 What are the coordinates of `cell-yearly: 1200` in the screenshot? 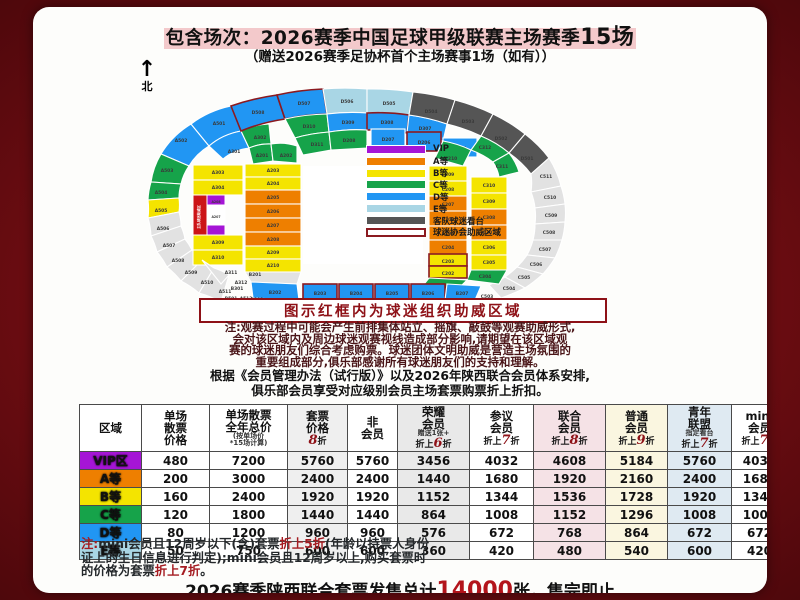 It's located at (248, 532).